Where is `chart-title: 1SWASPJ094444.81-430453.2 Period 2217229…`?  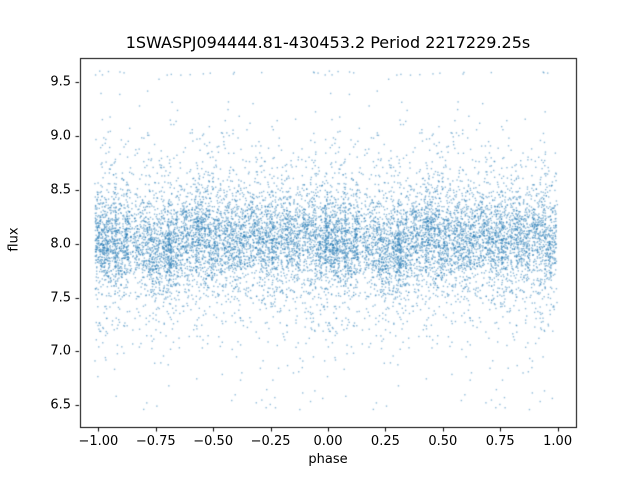
chart-title: 1SWASPJ094444.81-430453.2 Period 2217229… is located at coordinates (328, 42).